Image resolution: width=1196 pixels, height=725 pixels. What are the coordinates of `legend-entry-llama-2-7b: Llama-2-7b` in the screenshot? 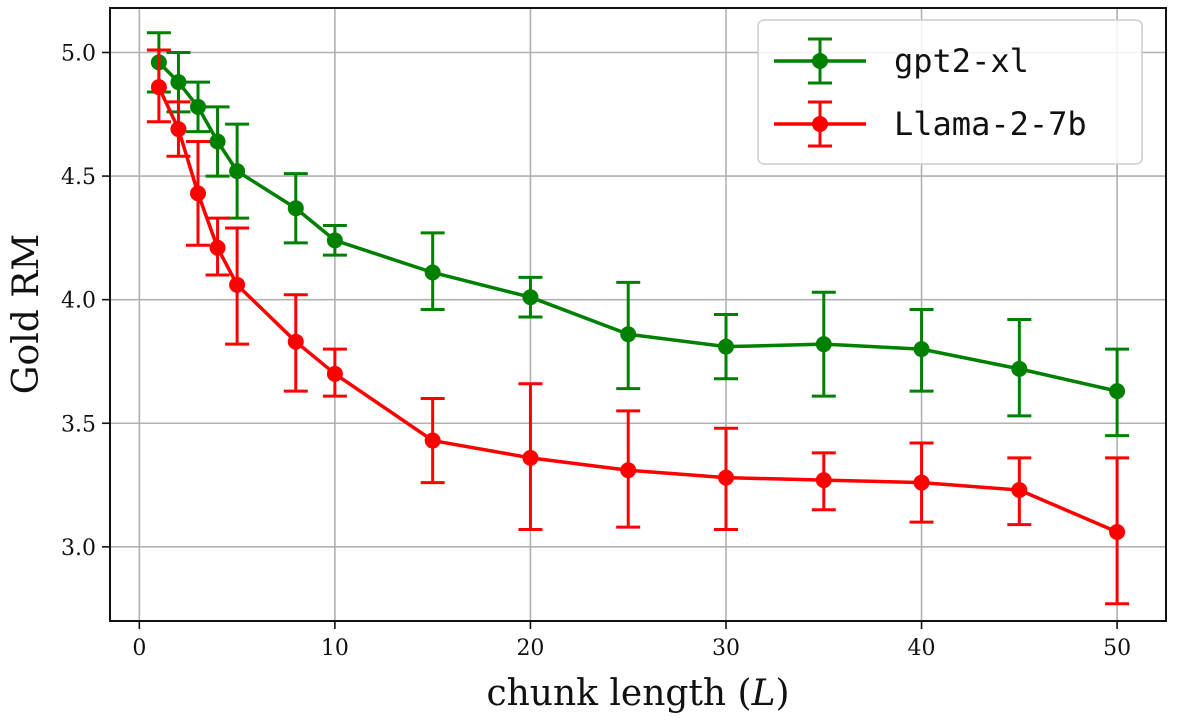 It's located at (930, 124).